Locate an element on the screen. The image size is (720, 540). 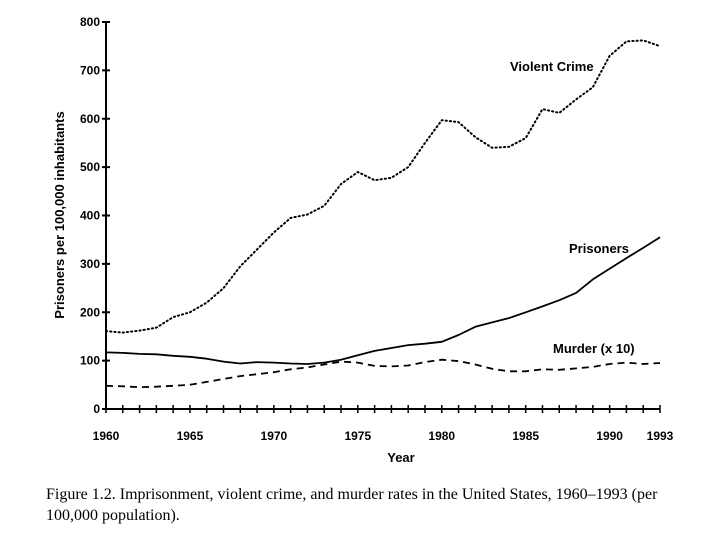
series-label-prisoners: Prisoners is located at coordinates (599, 248).